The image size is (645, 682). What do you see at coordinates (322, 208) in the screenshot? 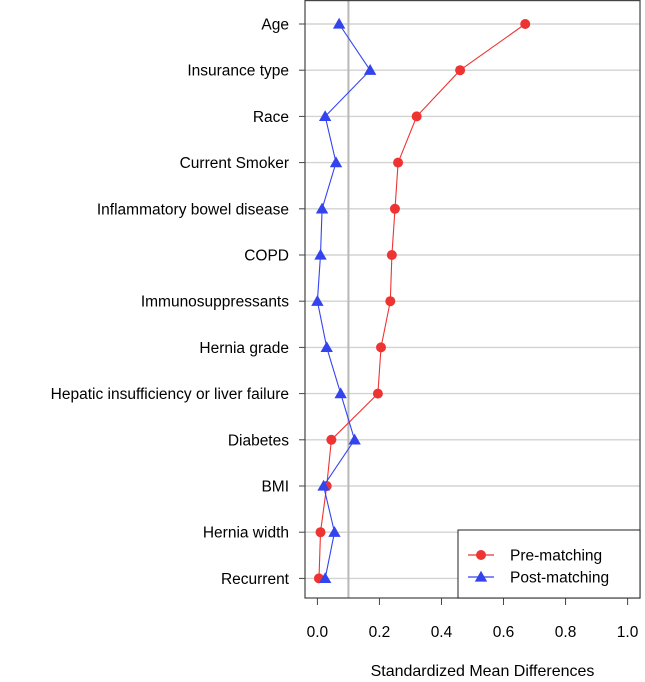
I see `data-point-post-matching-inflammatory-bowel-disease` at bounding box center [322, 208].